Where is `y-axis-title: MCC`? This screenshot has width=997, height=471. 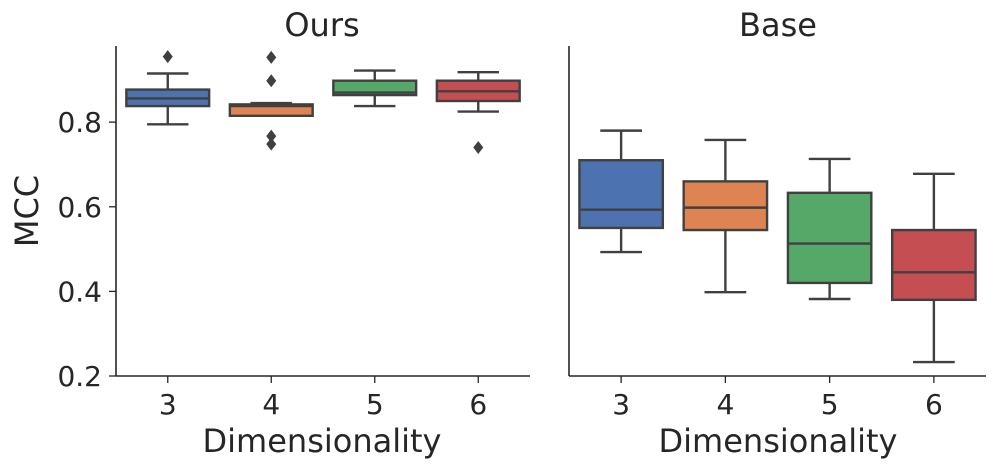
y-axis-title: MCC is located at coordinates (27, 211).